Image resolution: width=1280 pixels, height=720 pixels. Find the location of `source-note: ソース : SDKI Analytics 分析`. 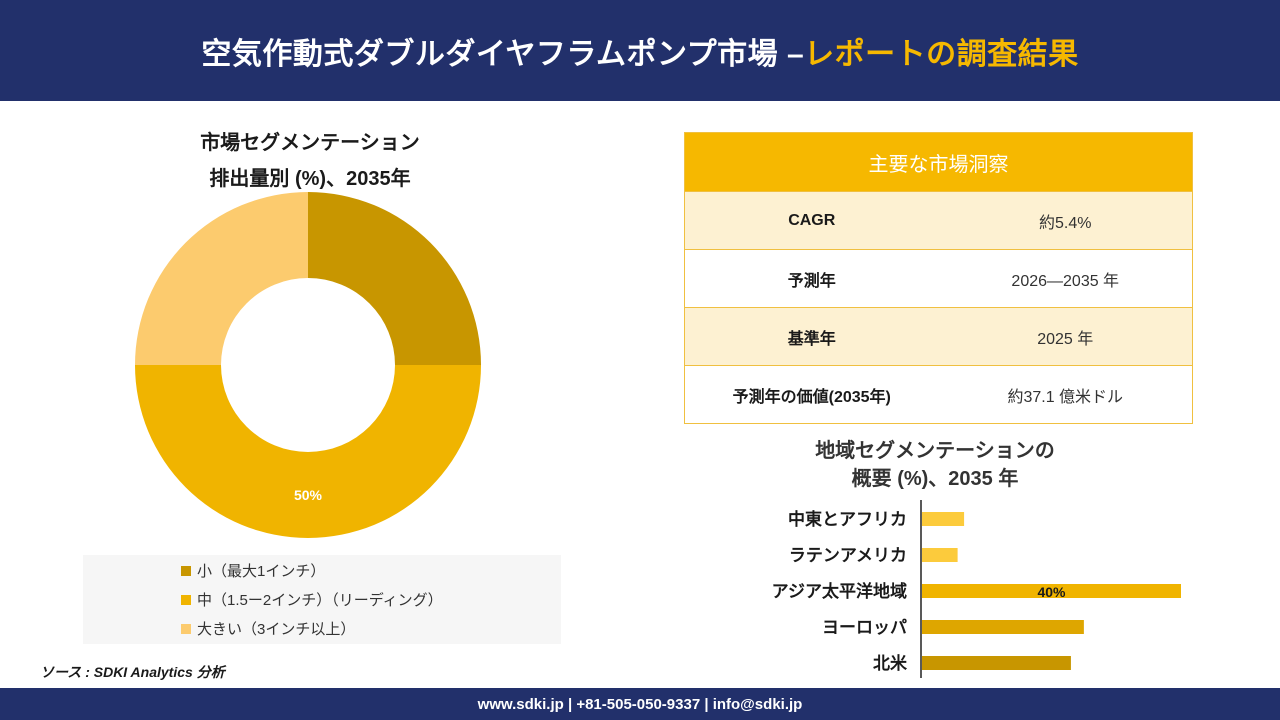

source-note: ソース : SDKI Analytics 分析 is located at coordinates (132, 672).